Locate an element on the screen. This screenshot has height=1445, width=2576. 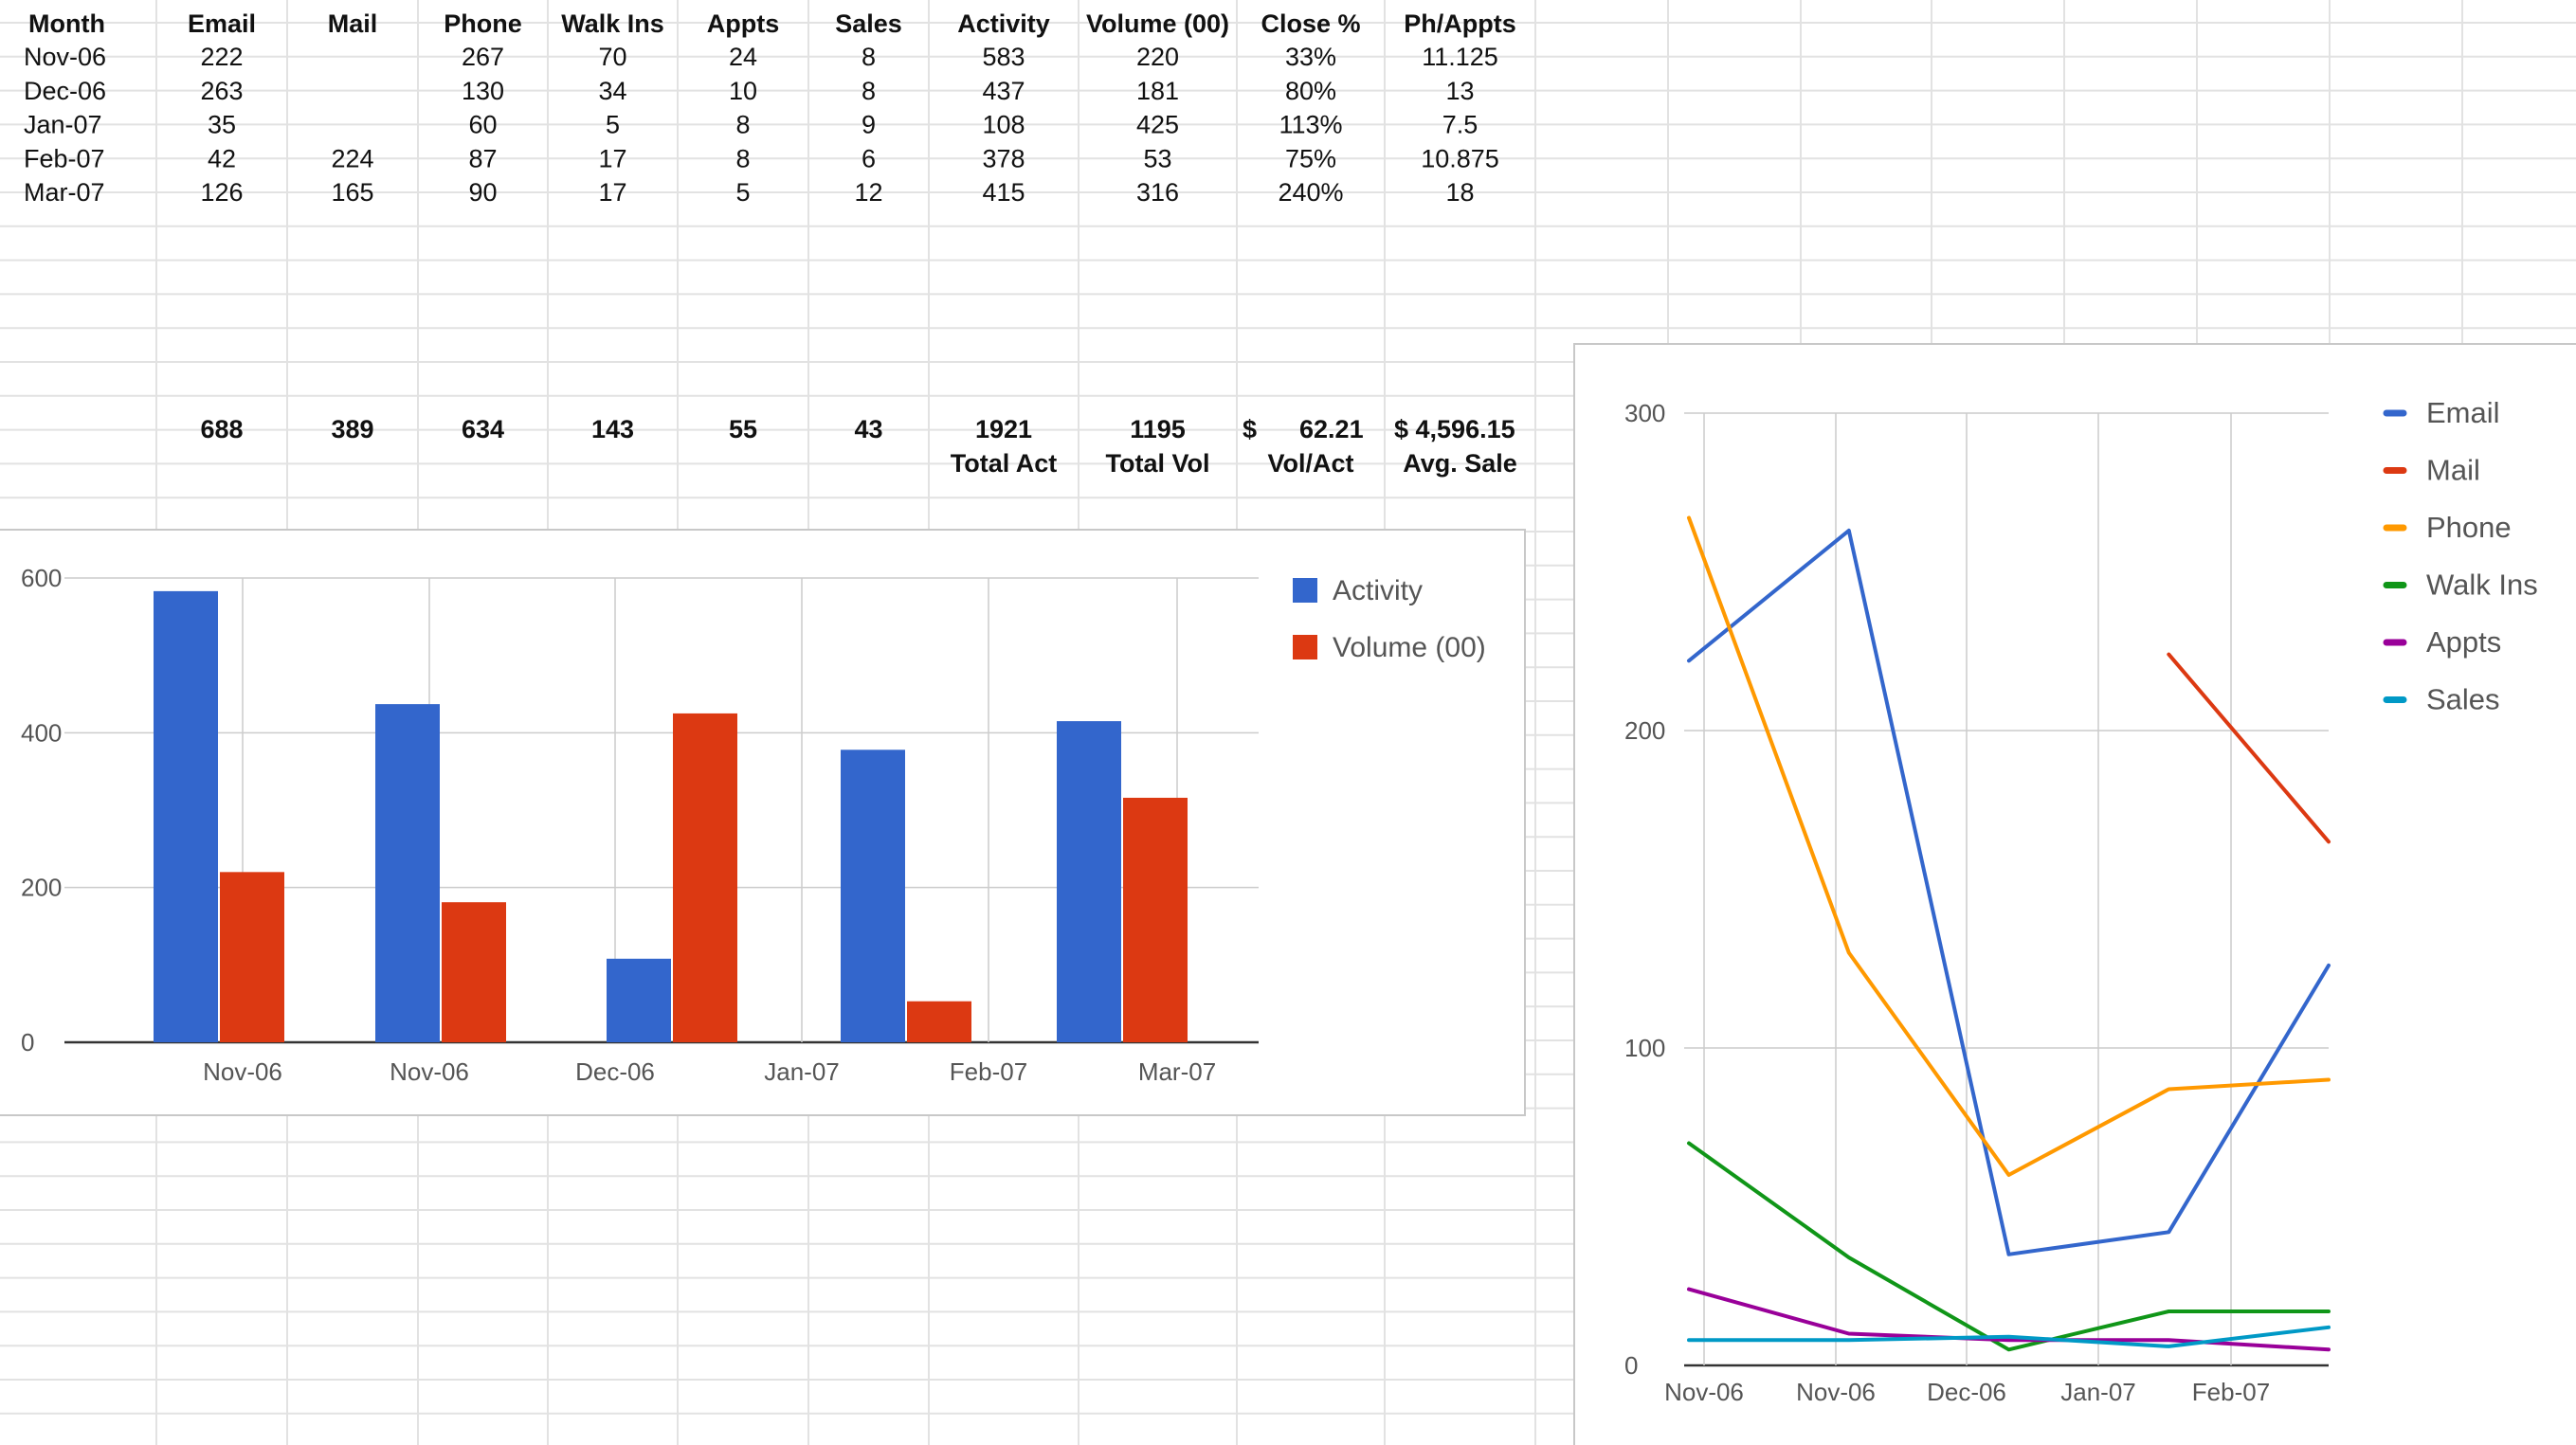
table-cell: 415 is located at coordinates (1003, 192).